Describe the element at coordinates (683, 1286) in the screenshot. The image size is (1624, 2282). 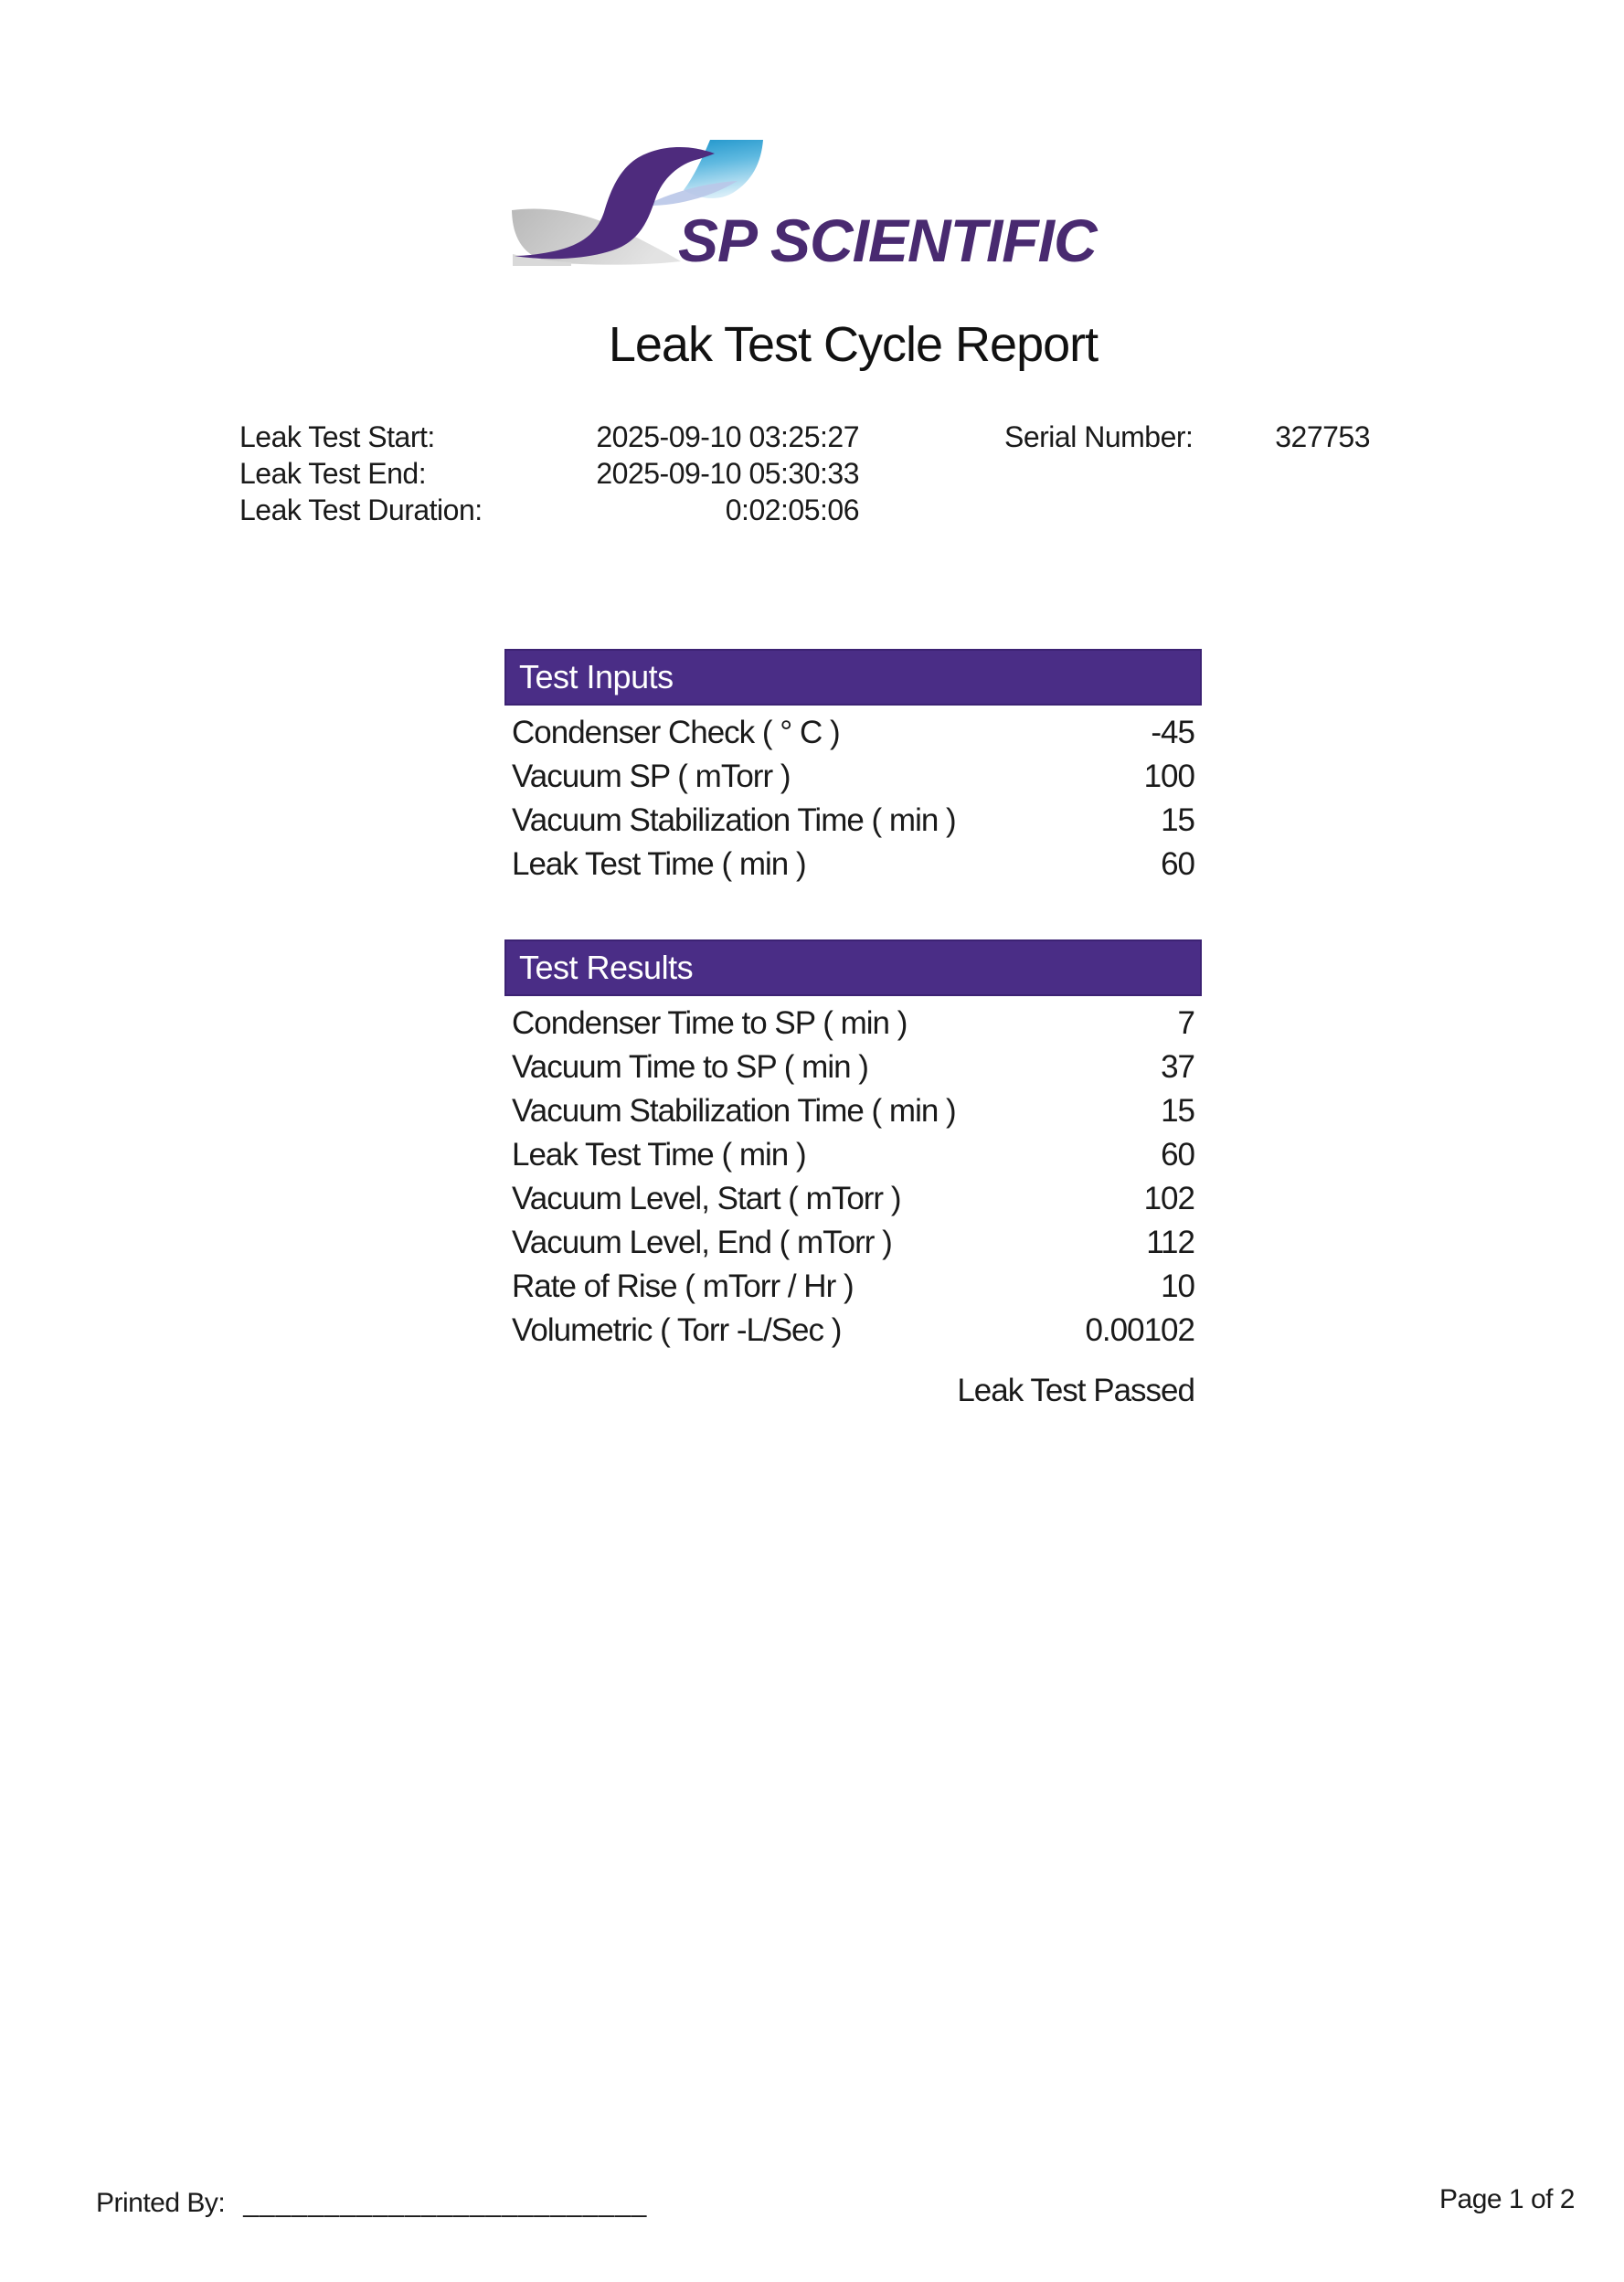
I see `row-label: Rate of Rise ( mTorr / Hr )` at that location.